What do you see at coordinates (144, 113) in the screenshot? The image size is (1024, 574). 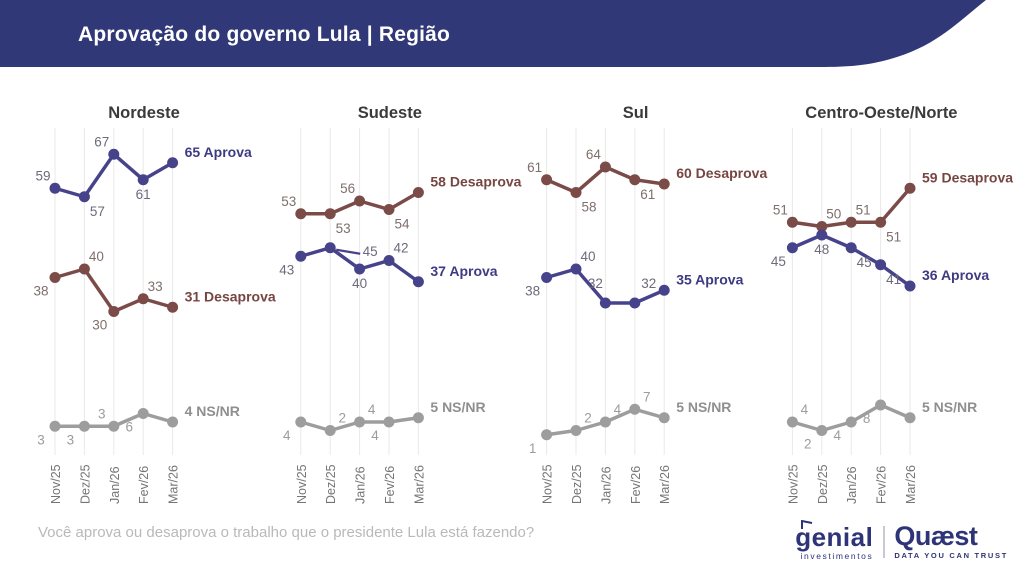 I see `chart-title: Nordeste` at bounding box center [144, 113].